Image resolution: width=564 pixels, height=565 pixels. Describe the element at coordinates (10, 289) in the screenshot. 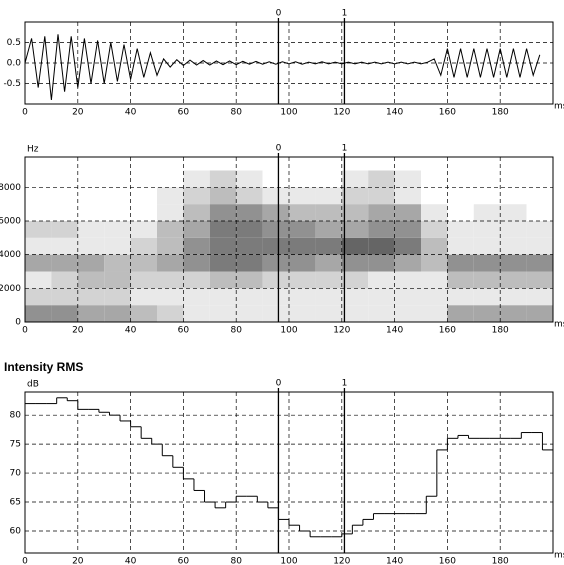

I see `y-tick-label: 2000` at that location.